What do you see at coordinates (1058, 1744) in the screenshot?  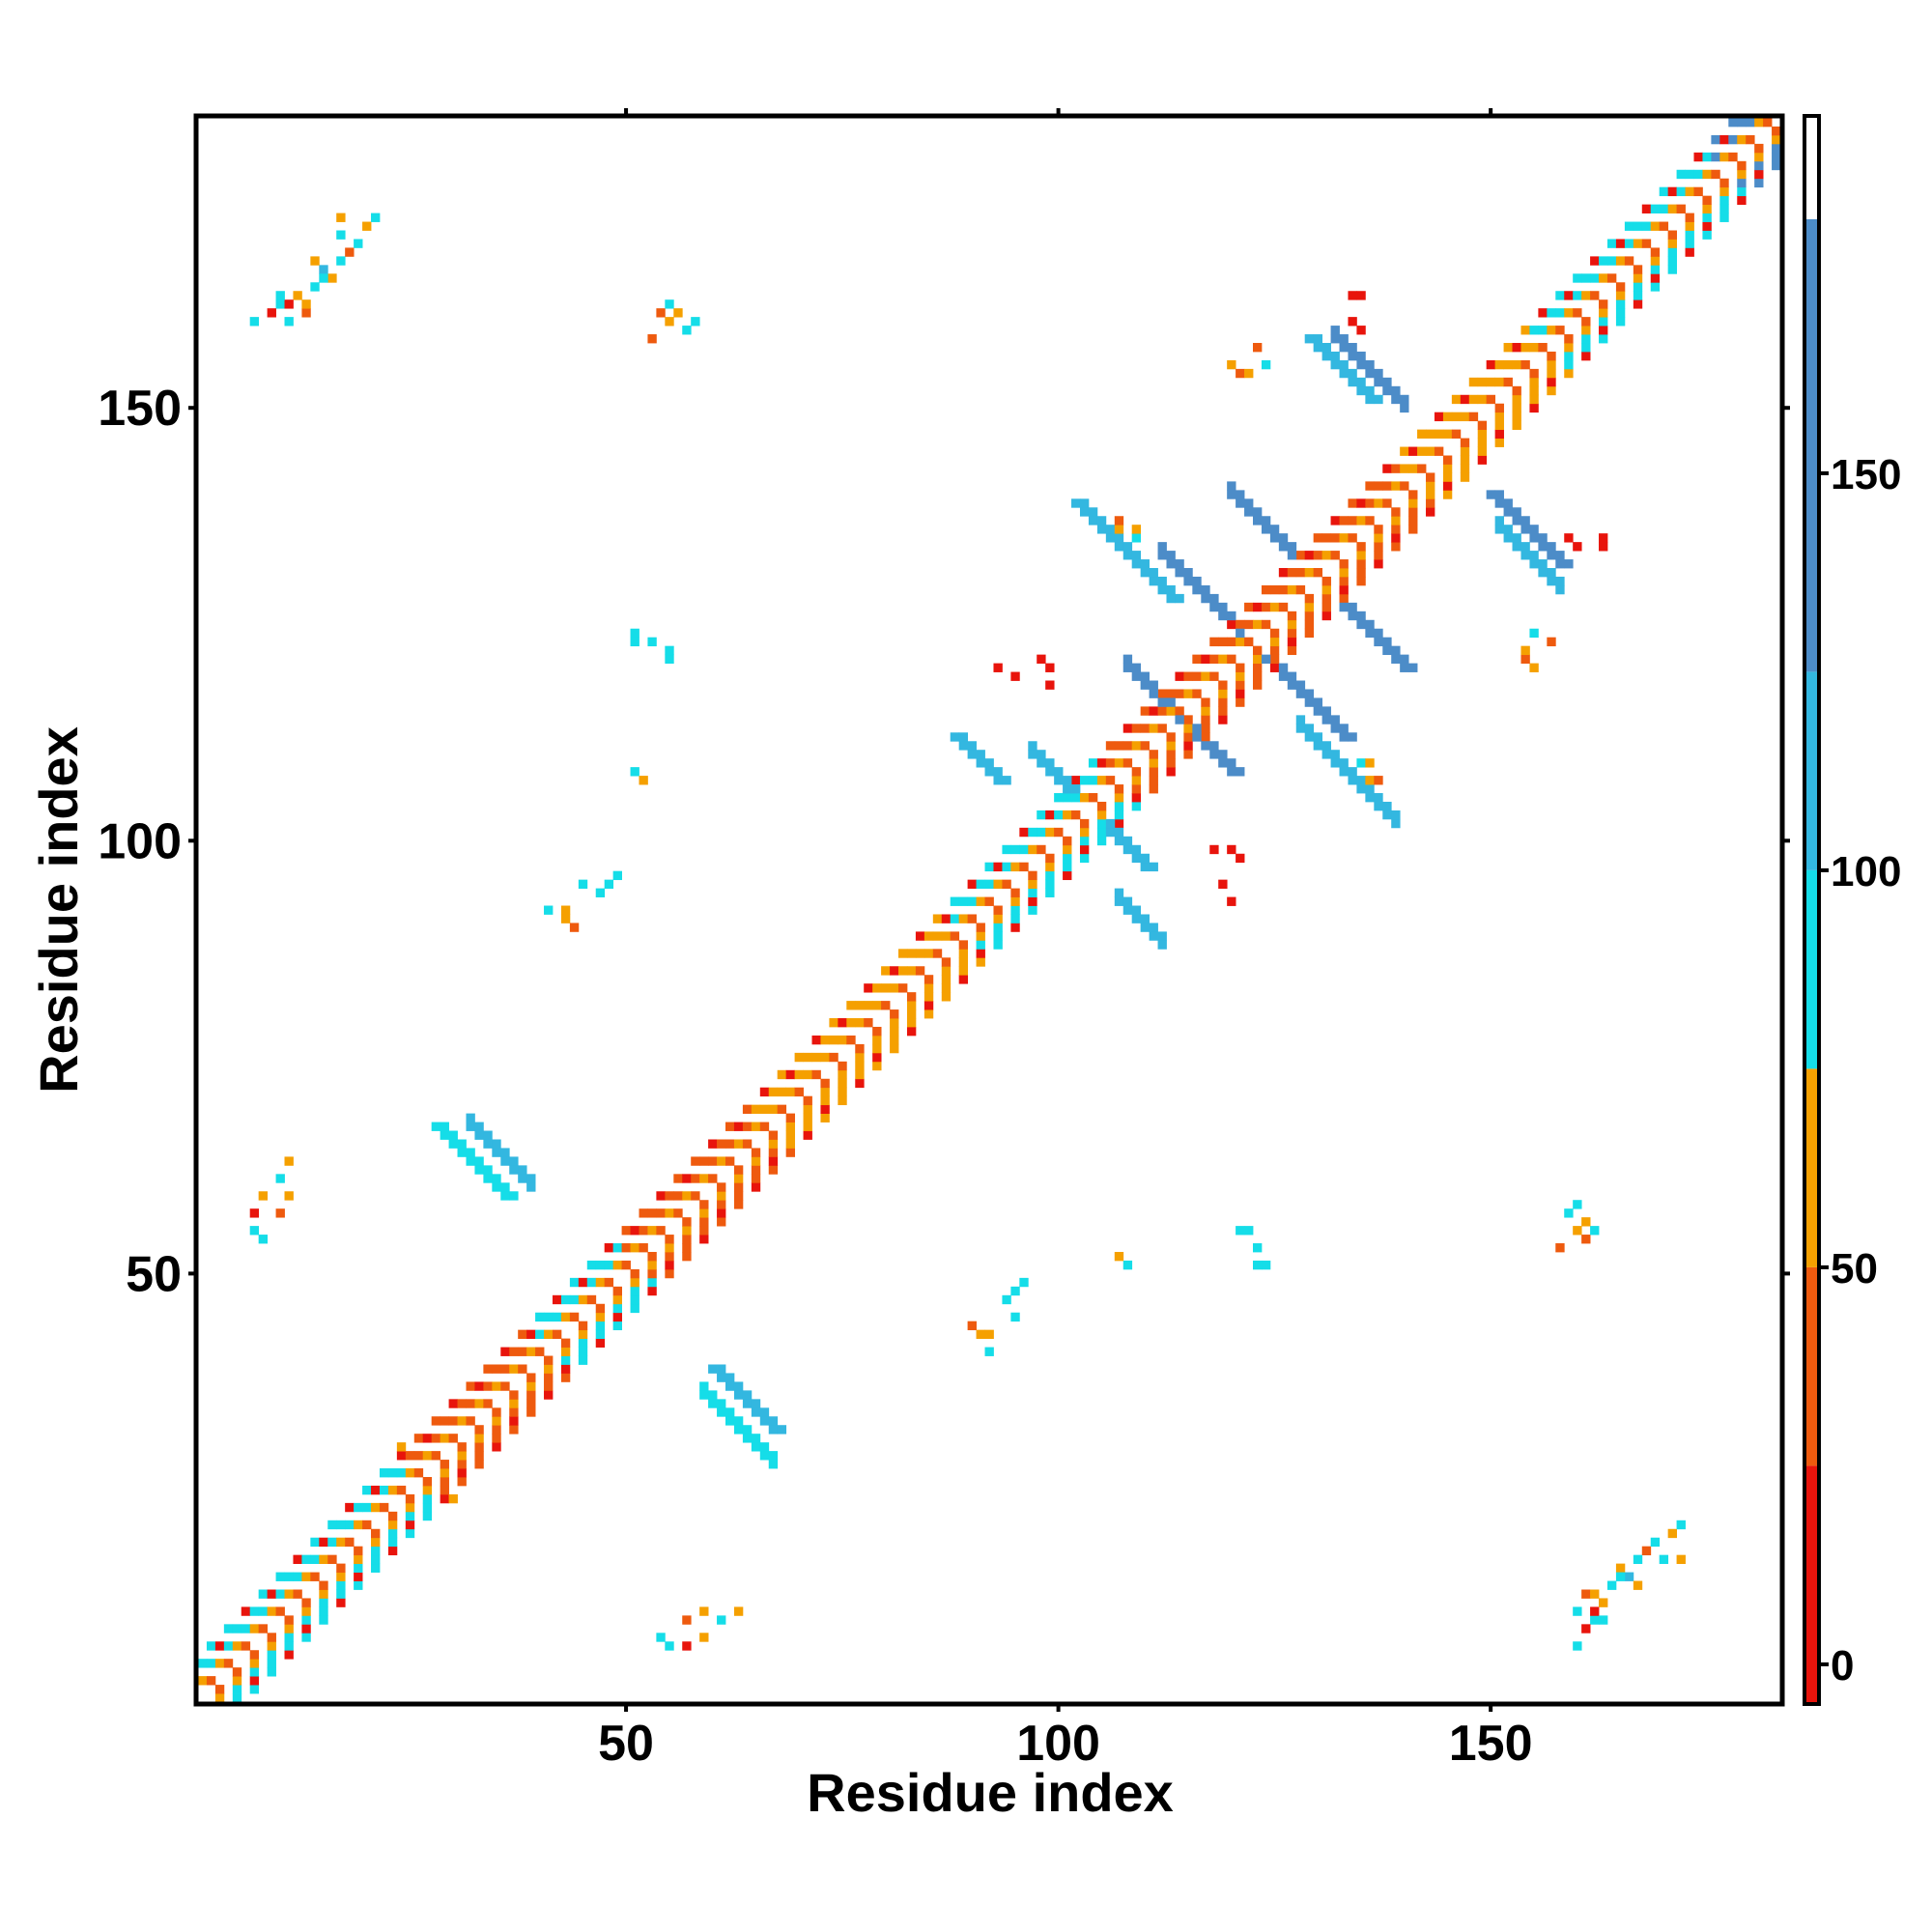 I see `x-tick-label: 100` at bounding box center [1058, 1744].